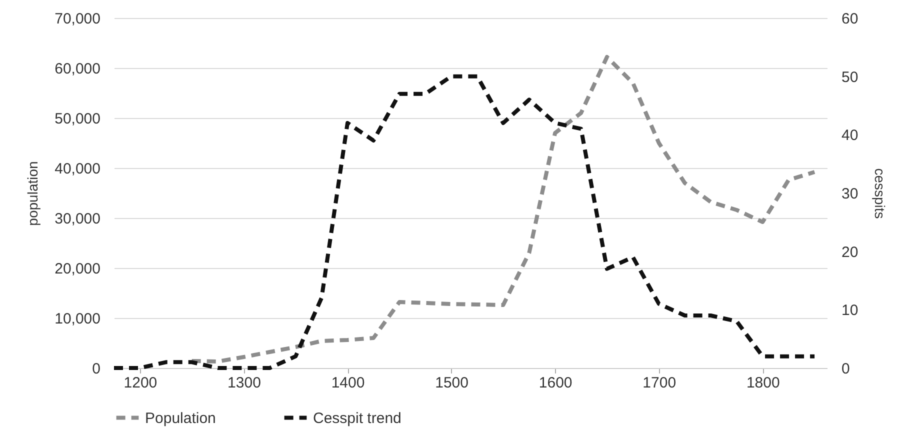  What do you see at coordinates (77, 219) in the screenshot?
I see `y-tick-label: 30,000` at bounding box center [77, 219].